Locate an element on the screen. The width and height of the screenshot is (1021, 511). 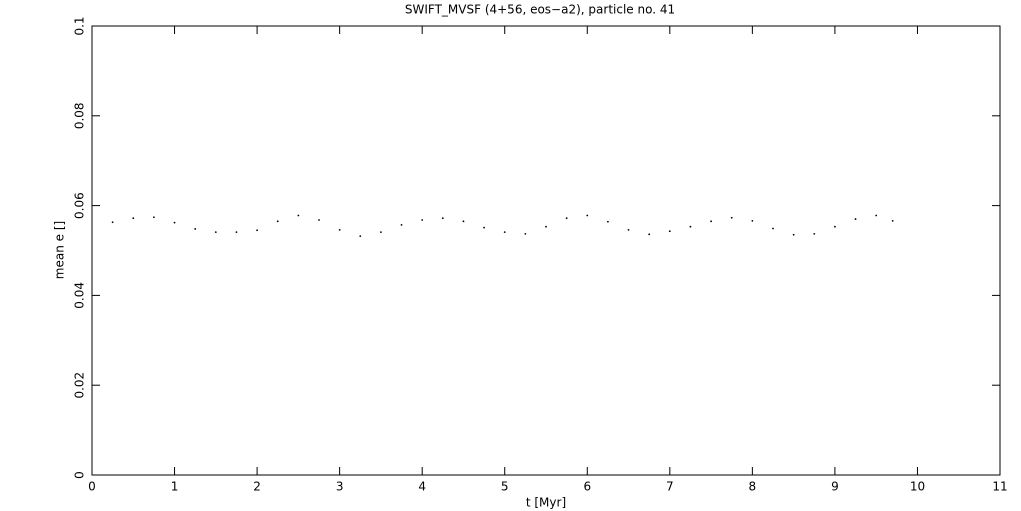
x-tick-label: 4 is located at coordinates (422, 487).